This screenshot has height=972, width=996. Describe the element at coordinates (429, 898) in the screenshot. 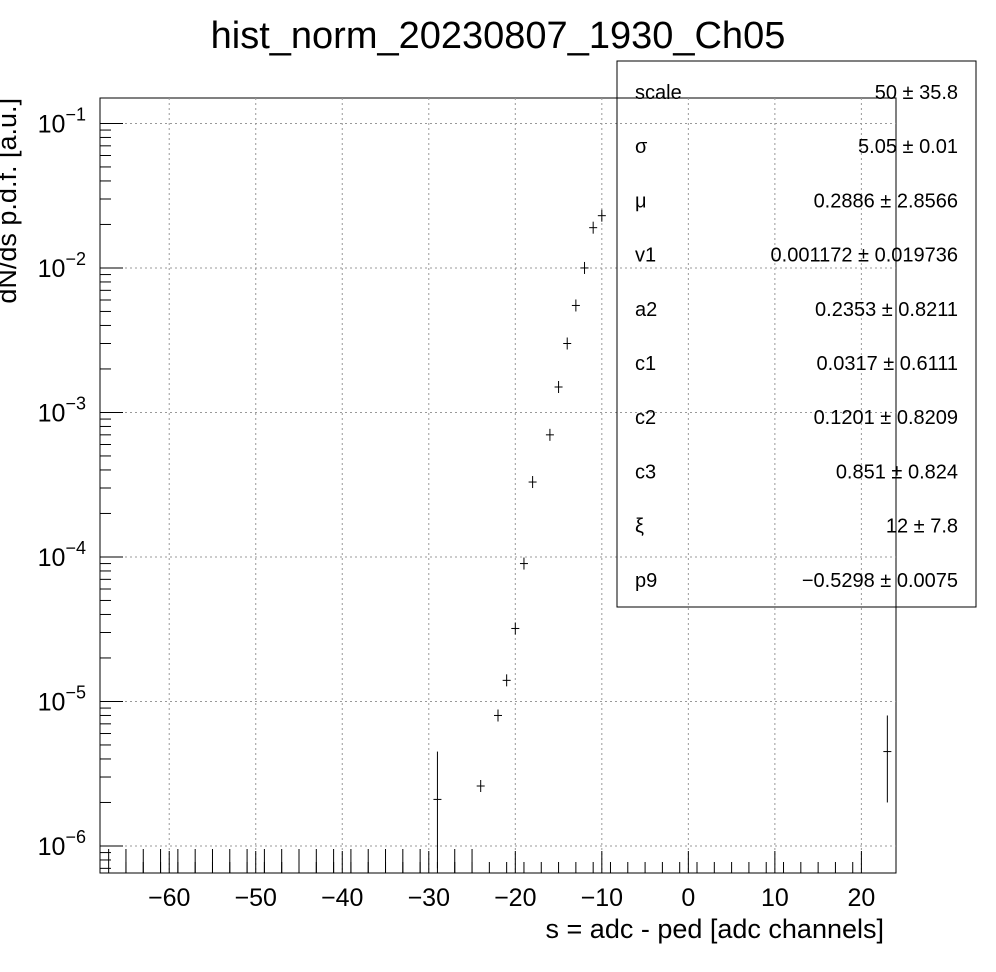

I see `x-tick-label: −30` at that location.